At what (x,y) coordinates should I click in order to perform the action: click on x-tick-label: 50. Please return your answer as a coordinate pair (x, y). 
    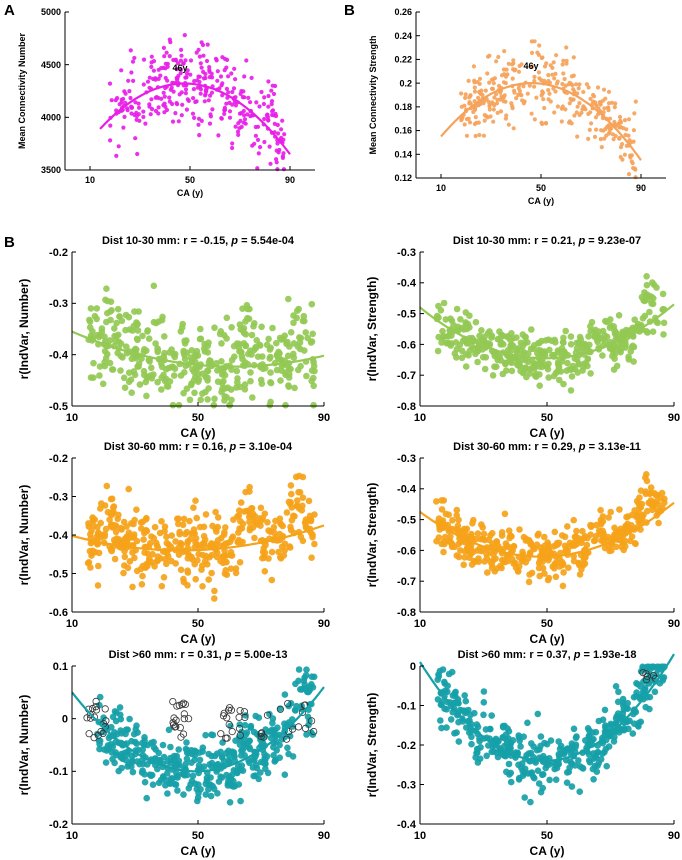
    Looking at the image, I should click on (190, 180).